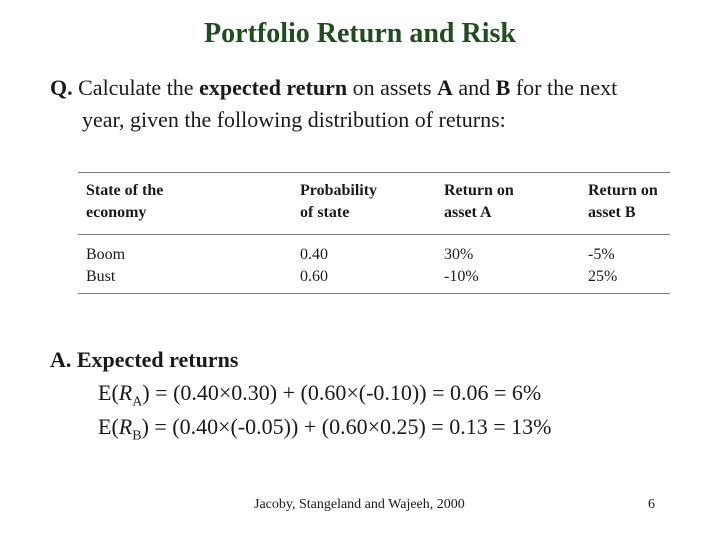 This screenshot has height=540, width=720. I want to click on eq-subscript: A, so click(137, 402).